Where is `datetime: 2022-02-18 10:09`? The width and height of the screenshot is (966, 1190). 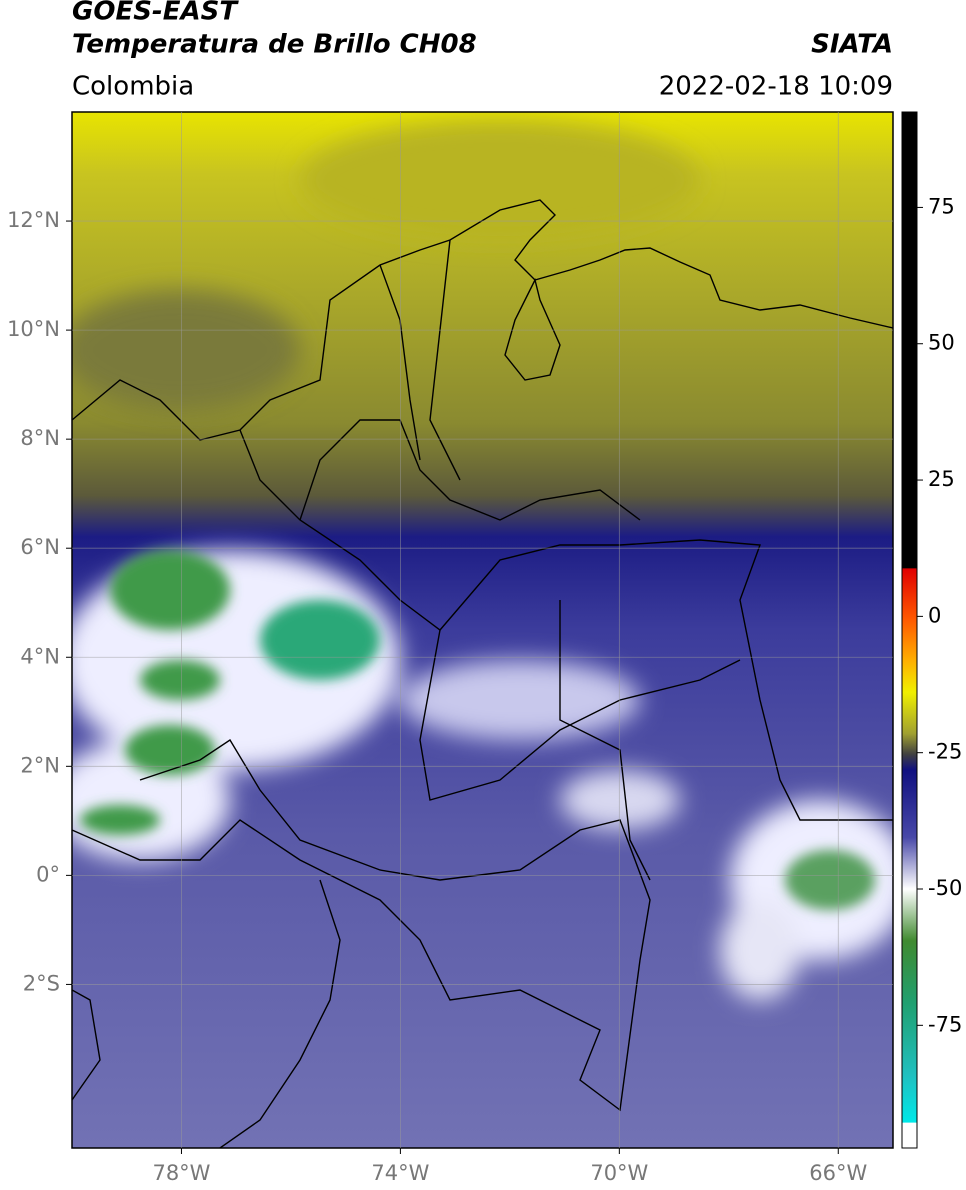 datetime: 2022-02-18 10:09 is located at coordinates (776, 87).